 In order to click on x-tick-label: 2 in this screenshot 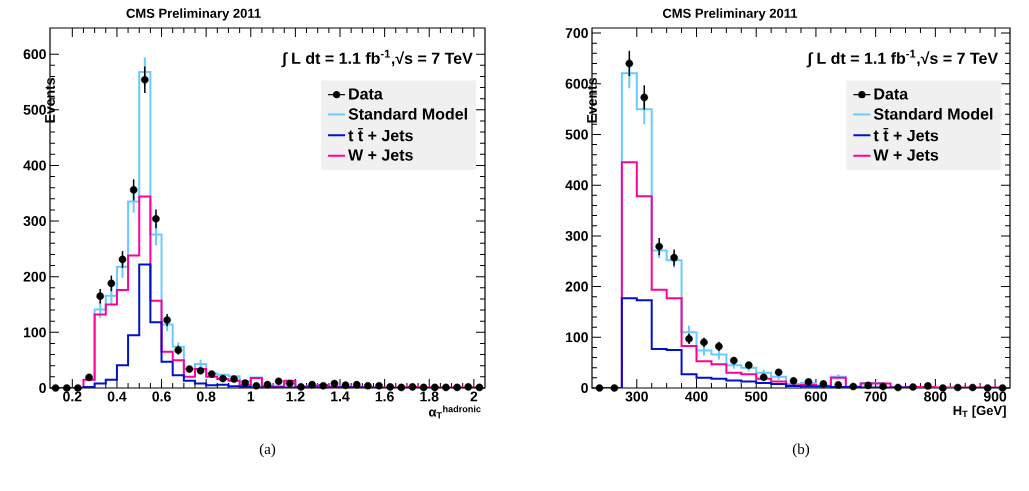, I will do `click(474, 396)`.